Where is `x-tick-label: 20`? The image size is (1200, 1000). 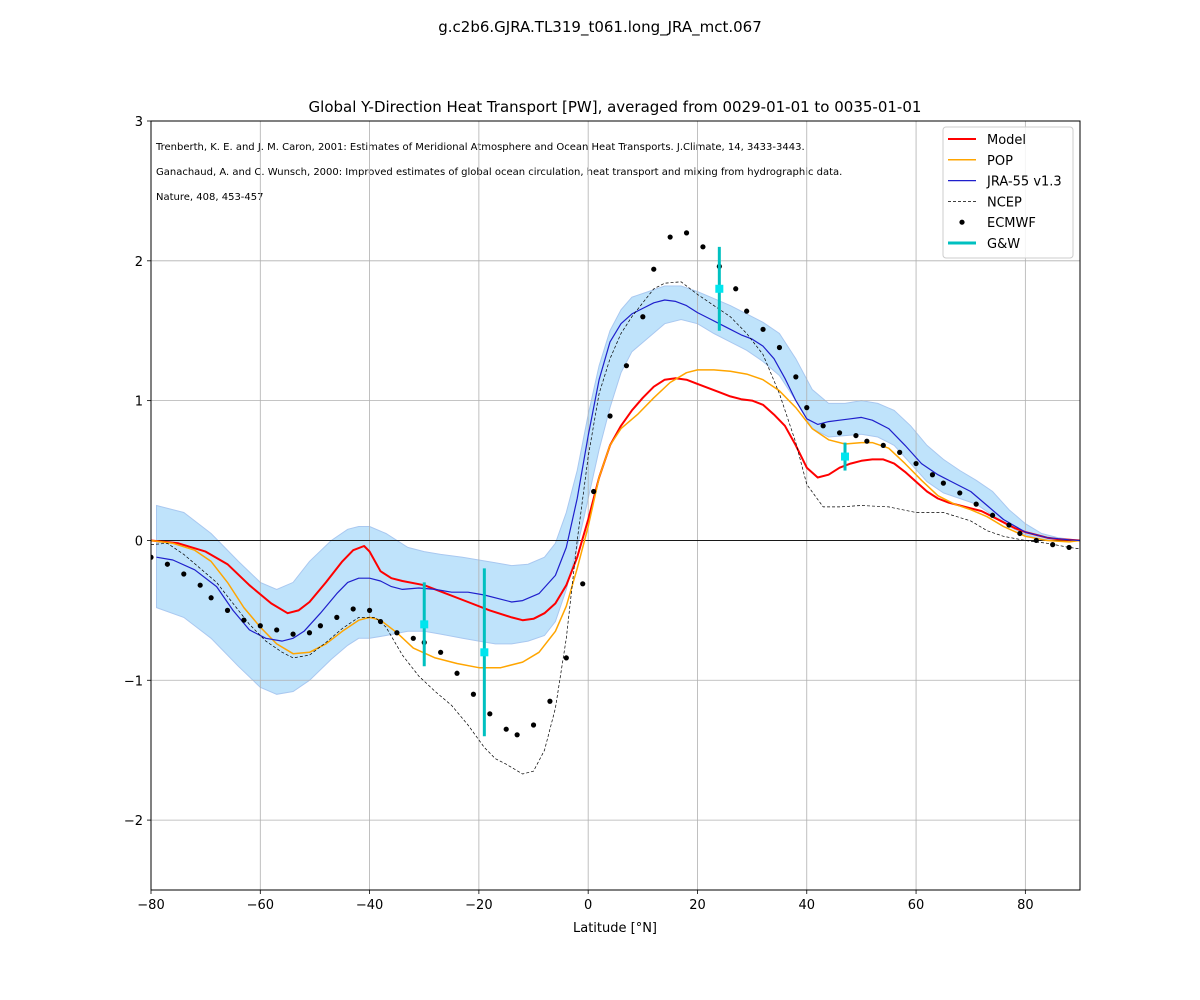 x-tick-label: 20 is located at coordinates (697, 905).